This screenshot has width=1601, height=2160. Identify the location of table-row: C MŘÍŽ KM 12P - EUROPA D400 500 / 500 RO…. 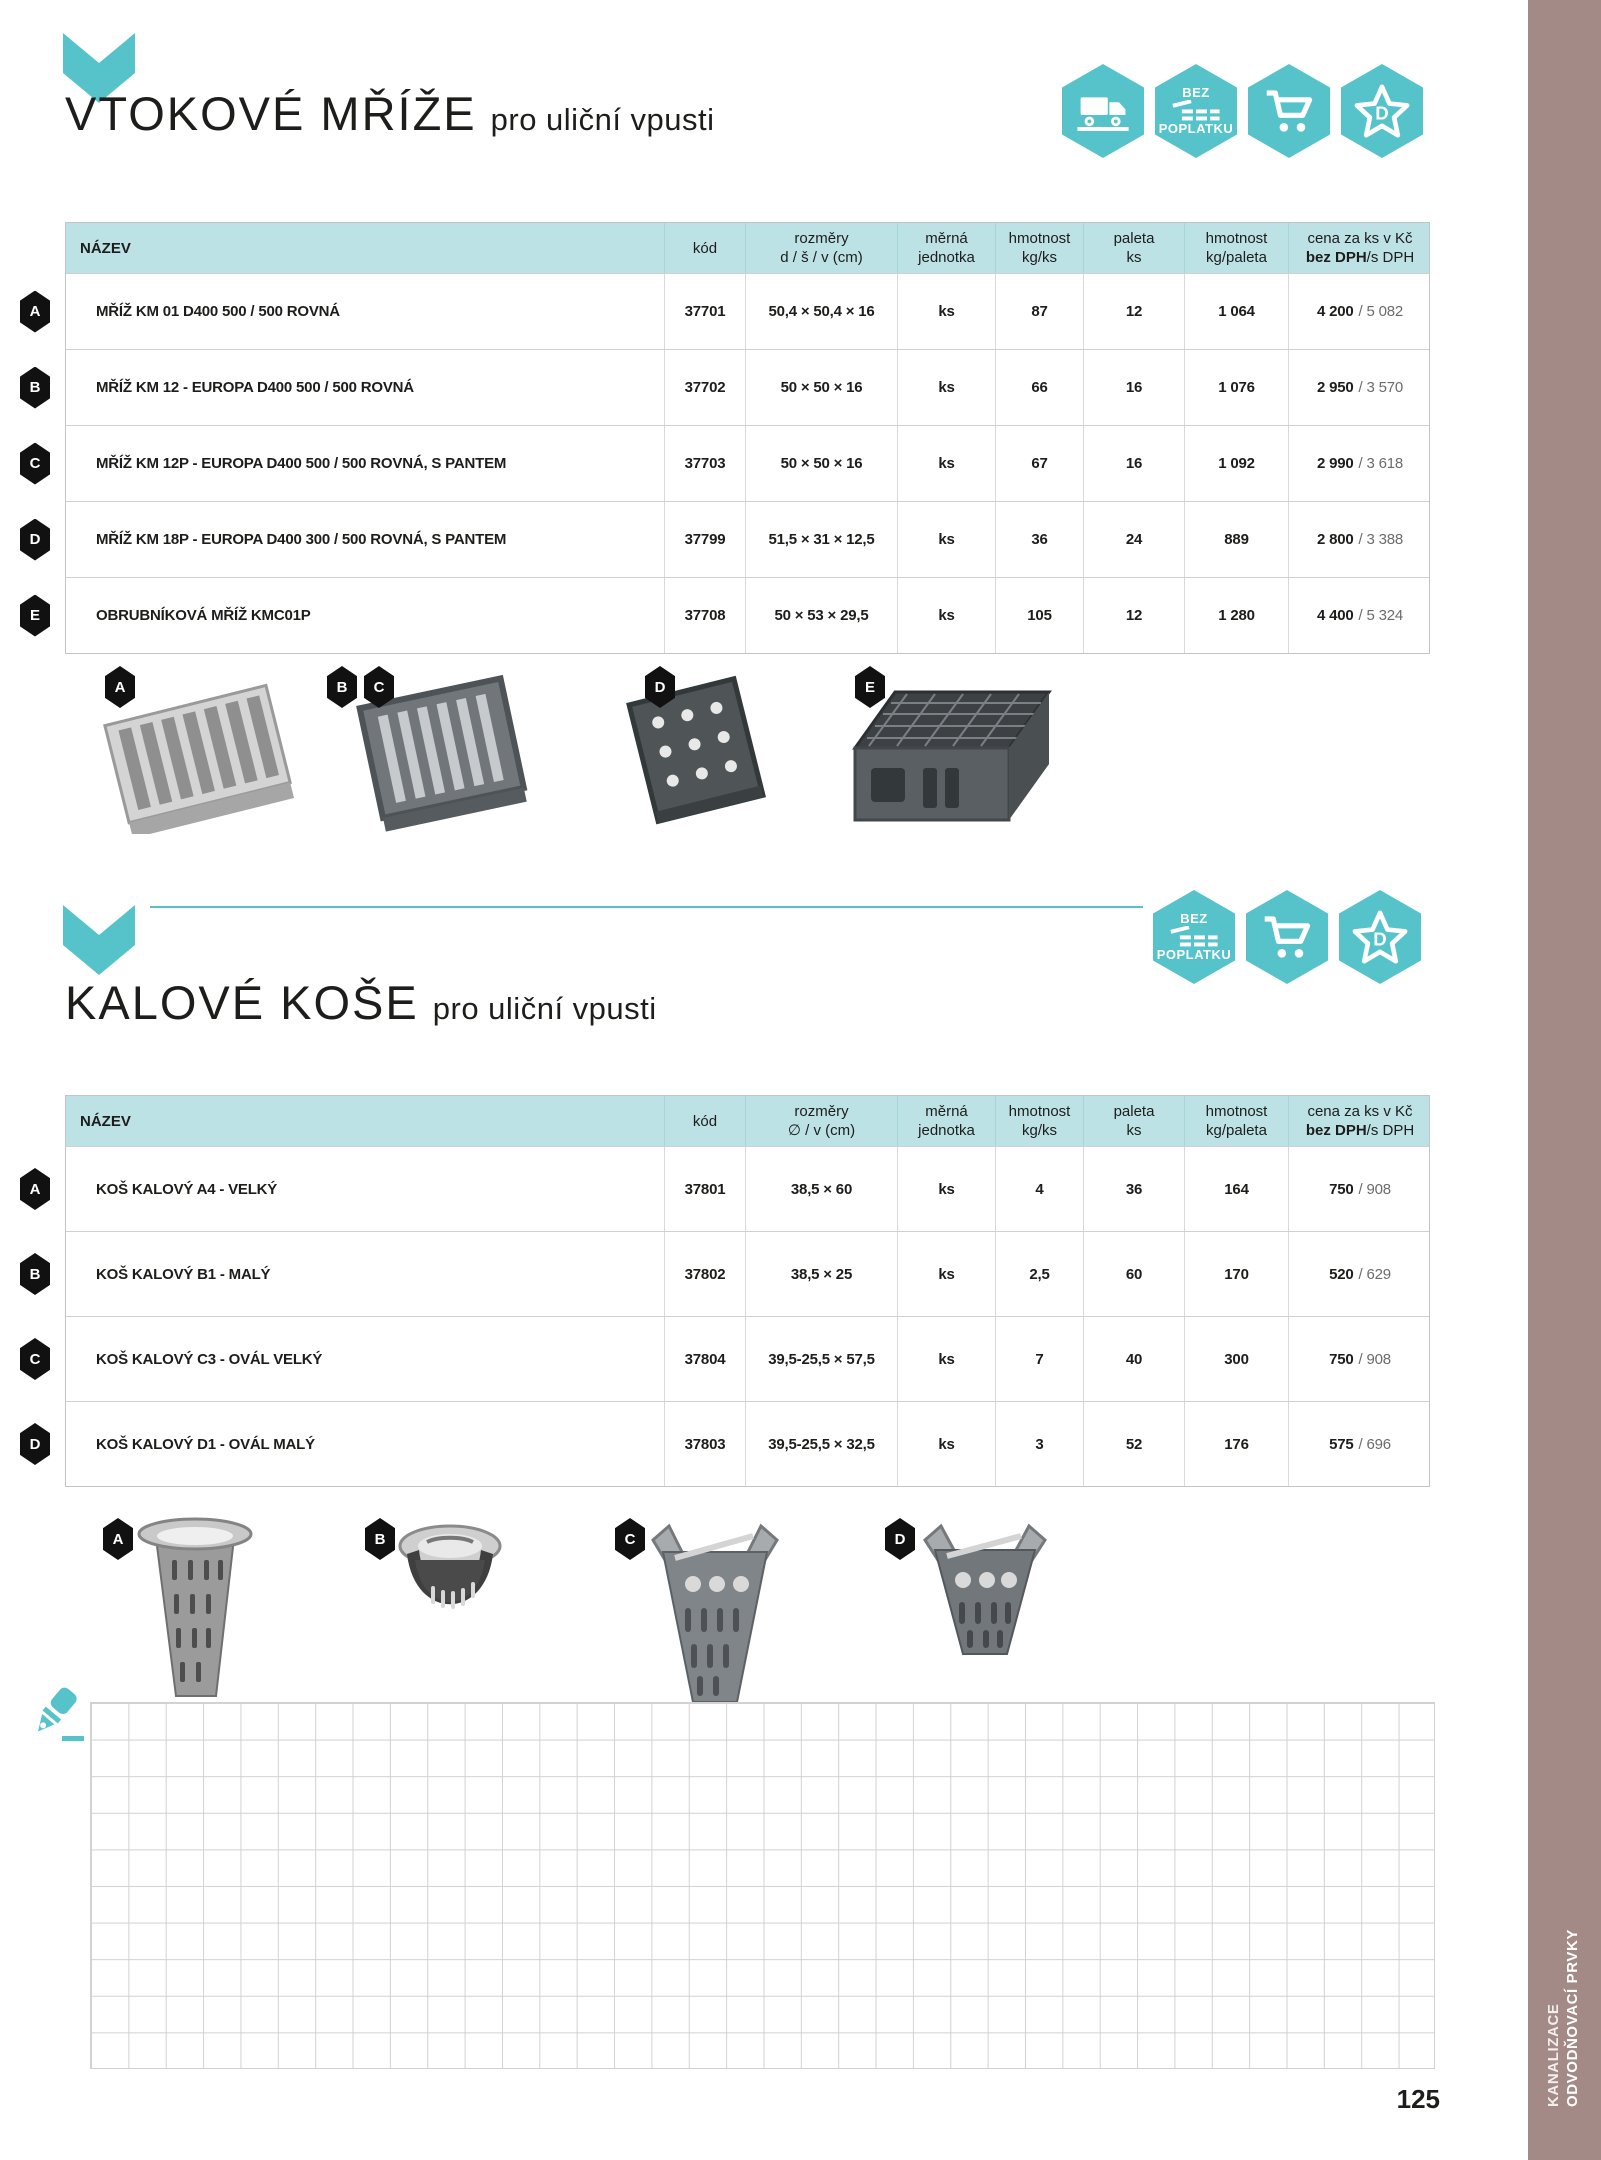
(725, 463).